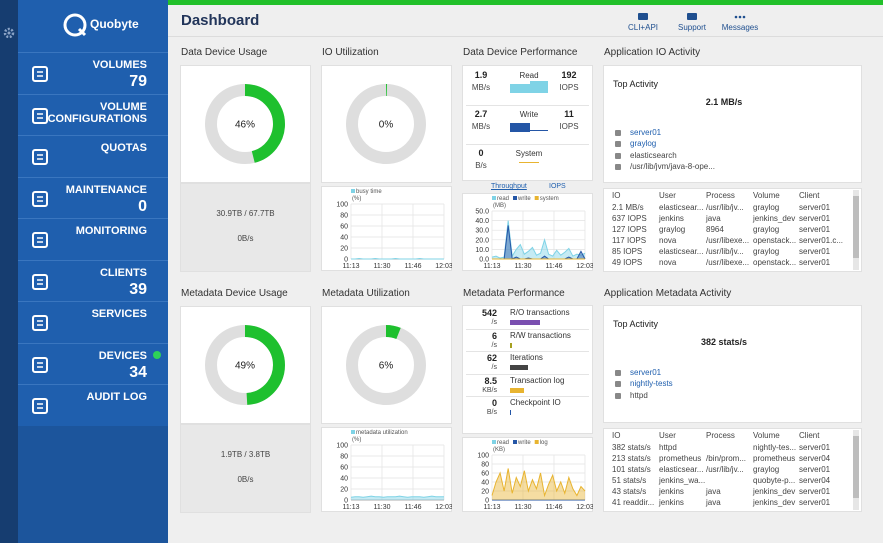 The image size is (883, 543). I want to click on nav-label: VOLUMES, so click(119, 65).